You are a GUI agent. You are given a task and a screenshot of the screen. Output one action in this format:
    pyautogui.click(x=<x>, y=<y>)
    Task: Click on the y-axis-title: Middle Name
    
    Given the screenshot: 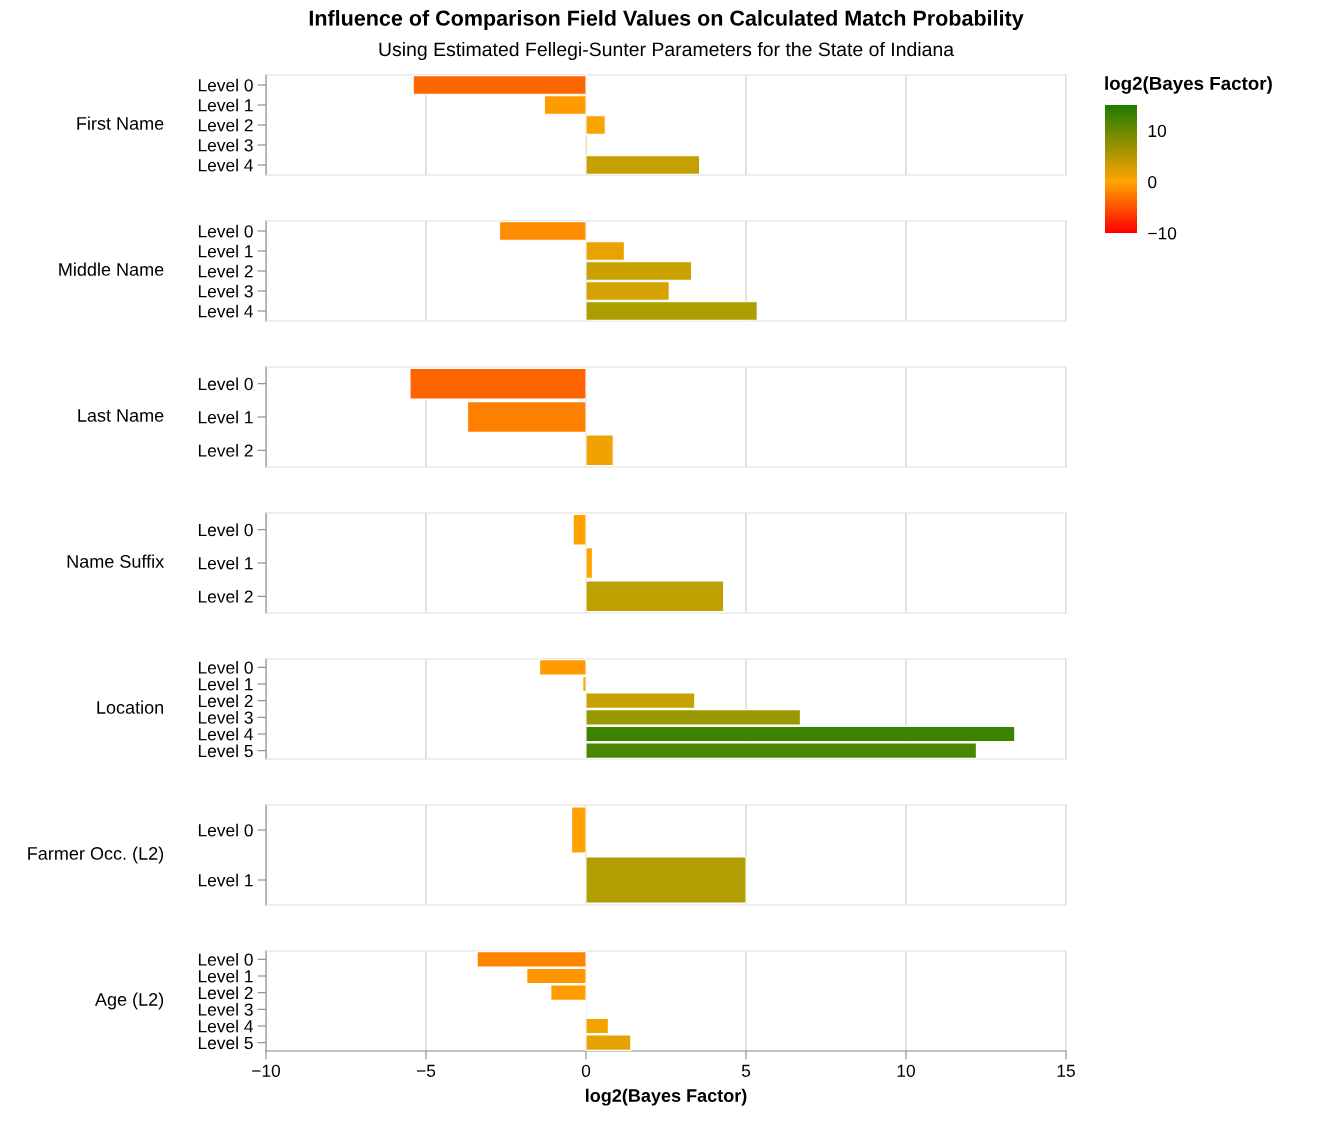 What is the action you would take?
    pyautogui.click(x=111, y=269)
    